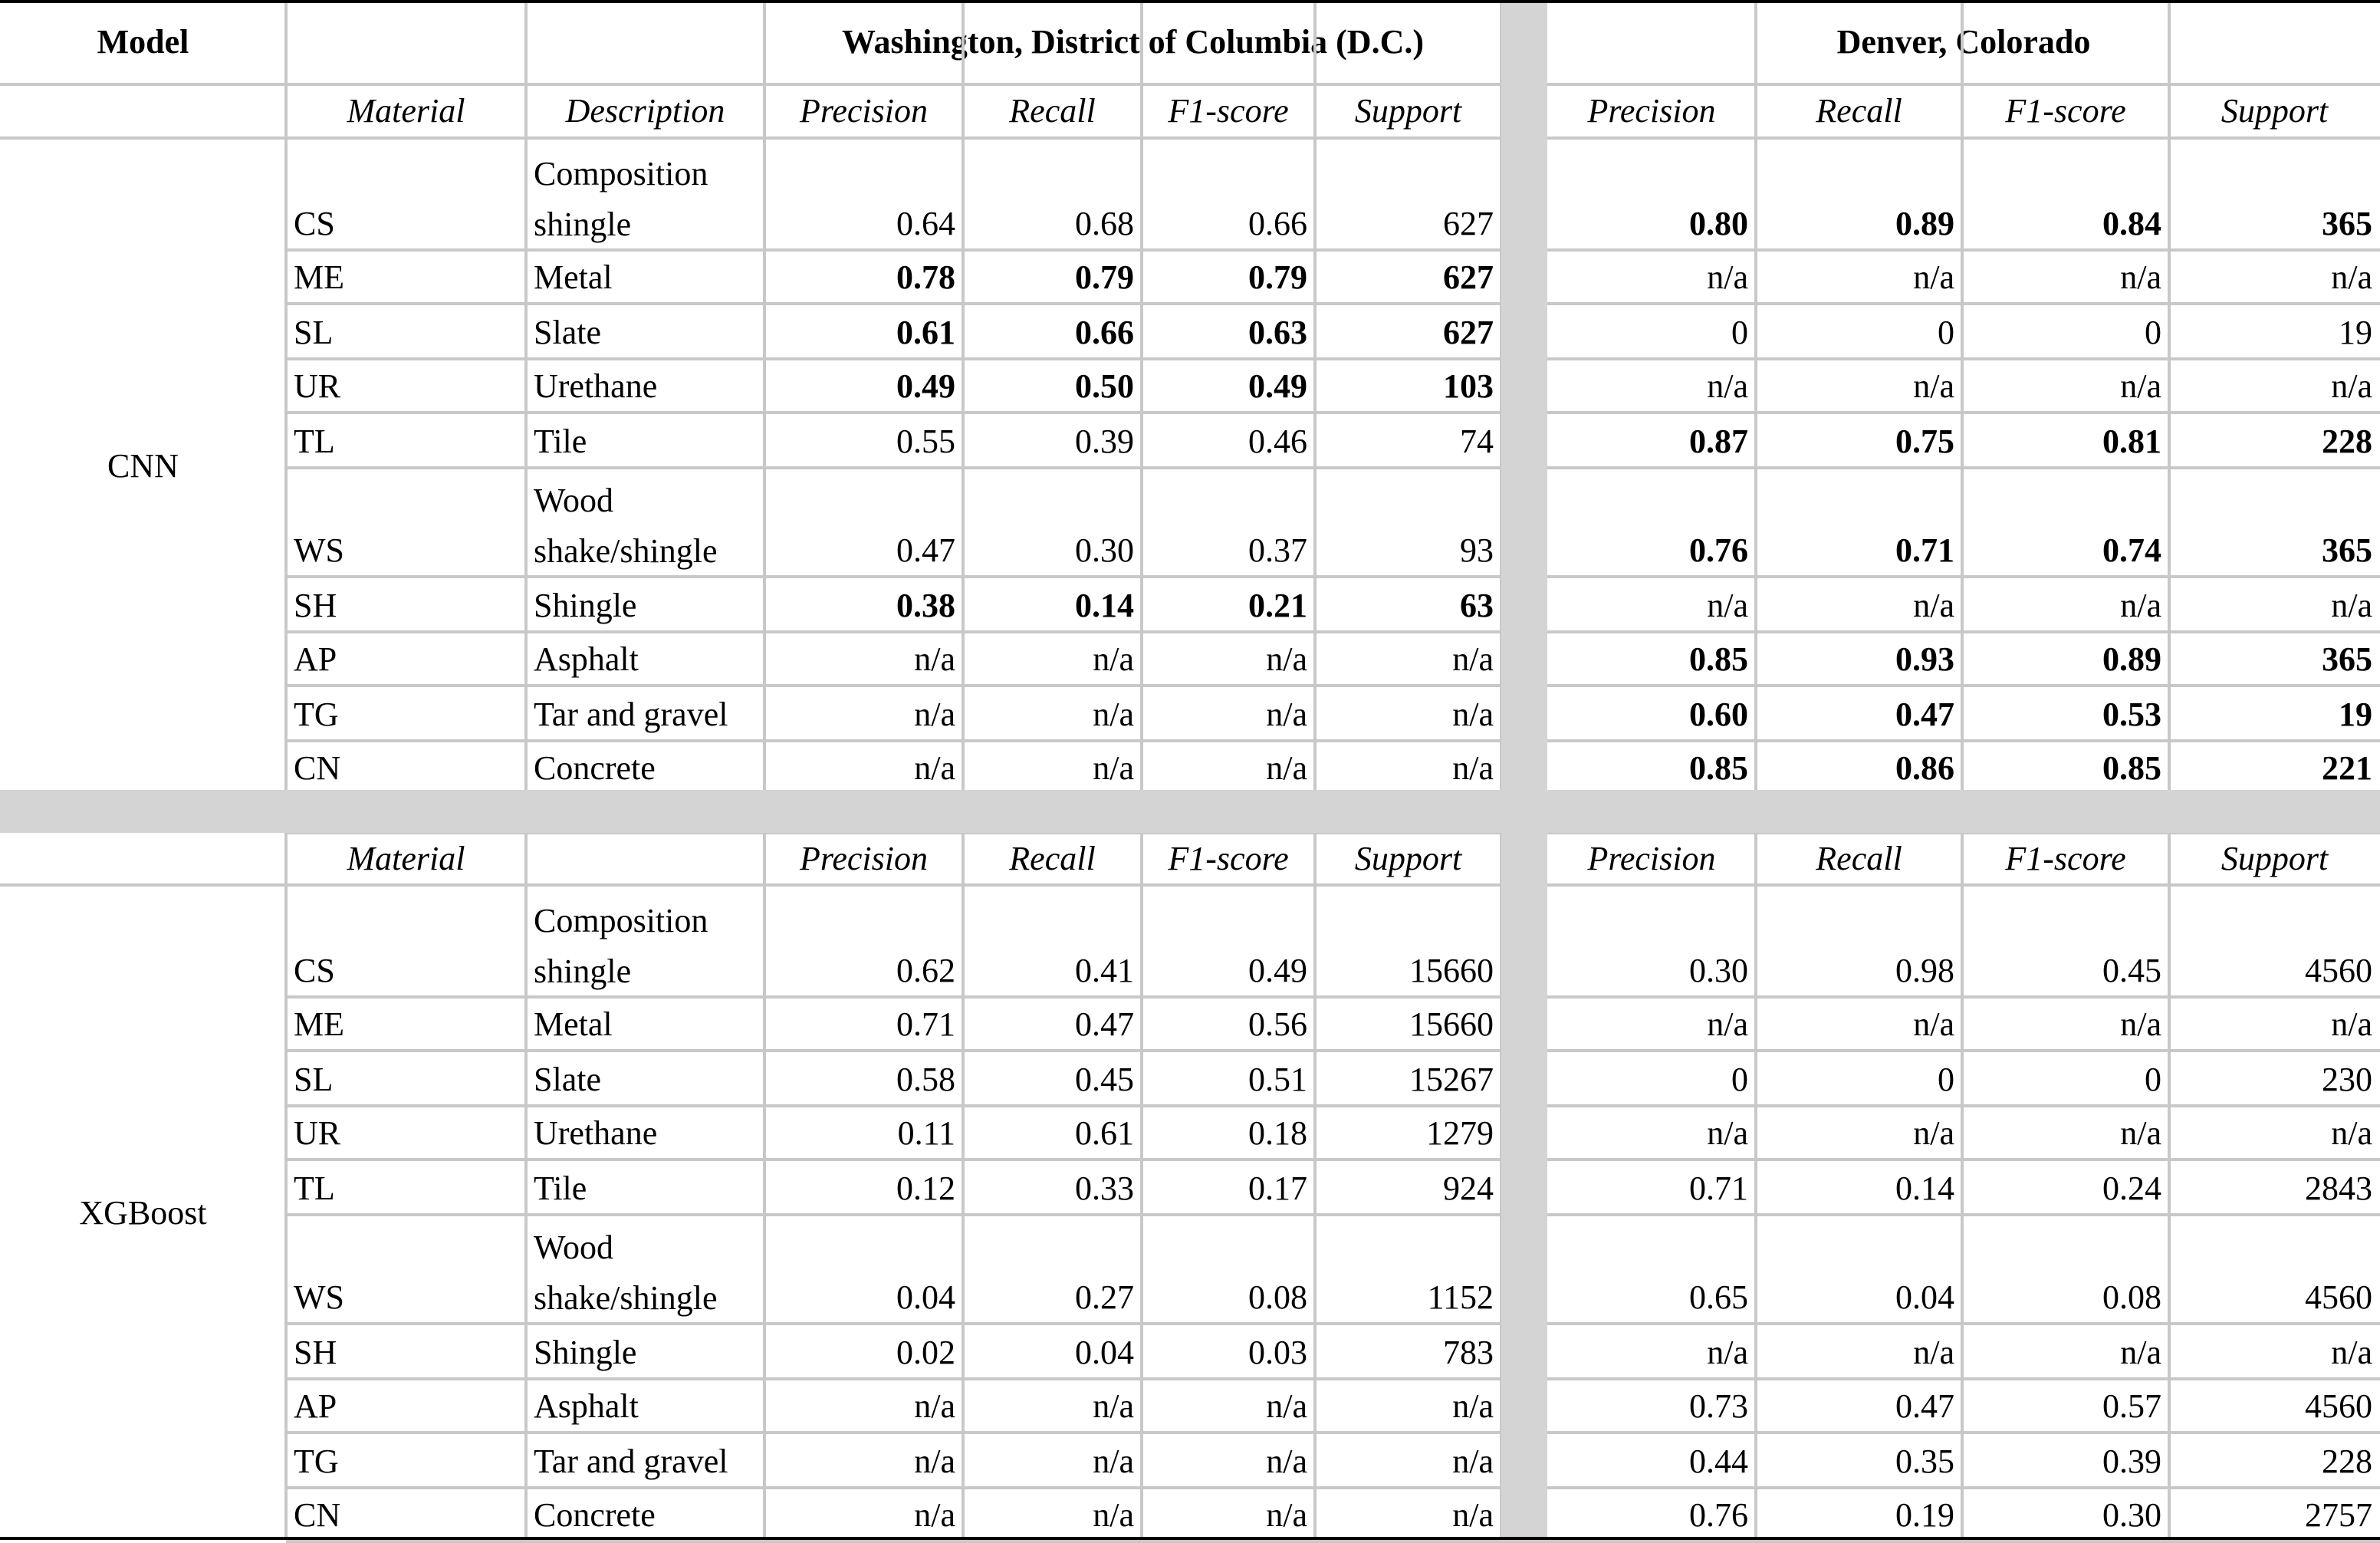  I want to click on dc-f1-value: 0.46, so click(1278, 442).